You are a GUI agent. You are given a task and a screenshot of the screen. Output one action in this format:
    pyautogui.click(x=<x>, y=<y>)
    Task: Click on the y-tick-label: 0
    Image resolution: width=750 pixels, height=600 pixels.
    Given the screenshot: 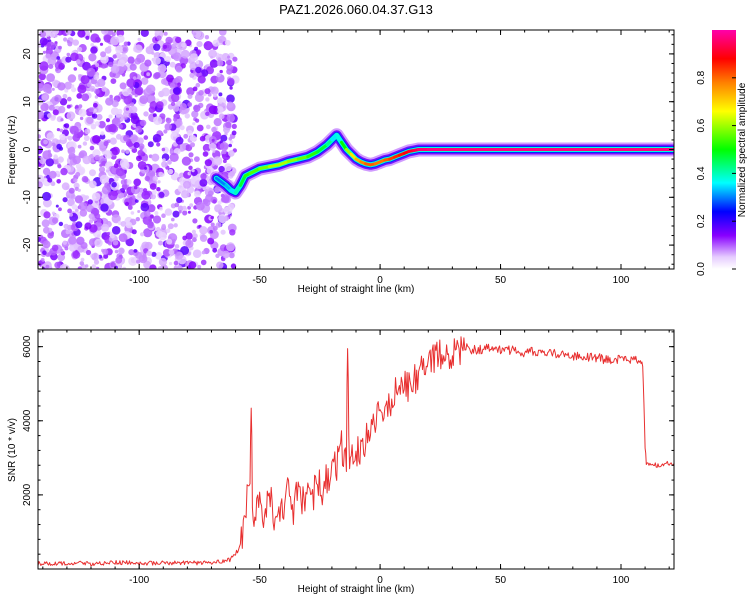 What is the action you would take?
    pyautogui.click(x=27, y=149)
    